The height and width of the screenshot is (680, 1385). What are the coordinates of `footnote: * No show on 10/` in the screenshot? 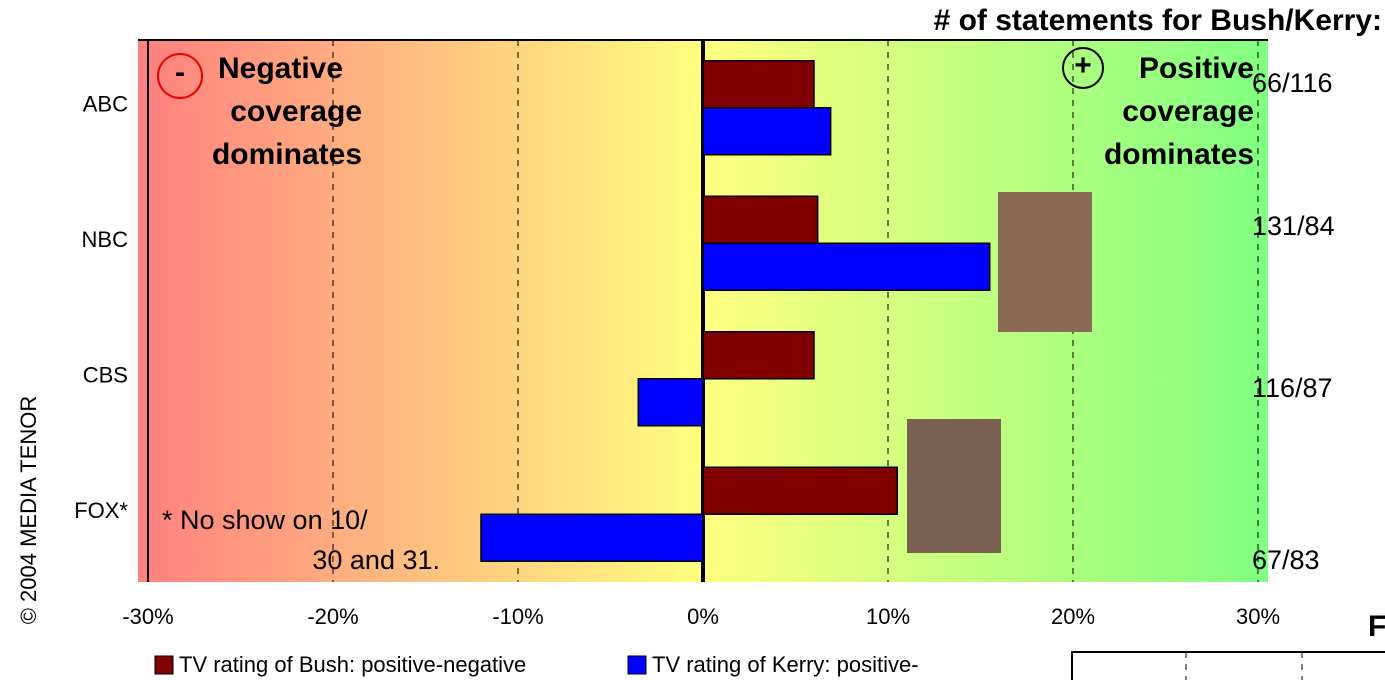 It's located at (265, 520).